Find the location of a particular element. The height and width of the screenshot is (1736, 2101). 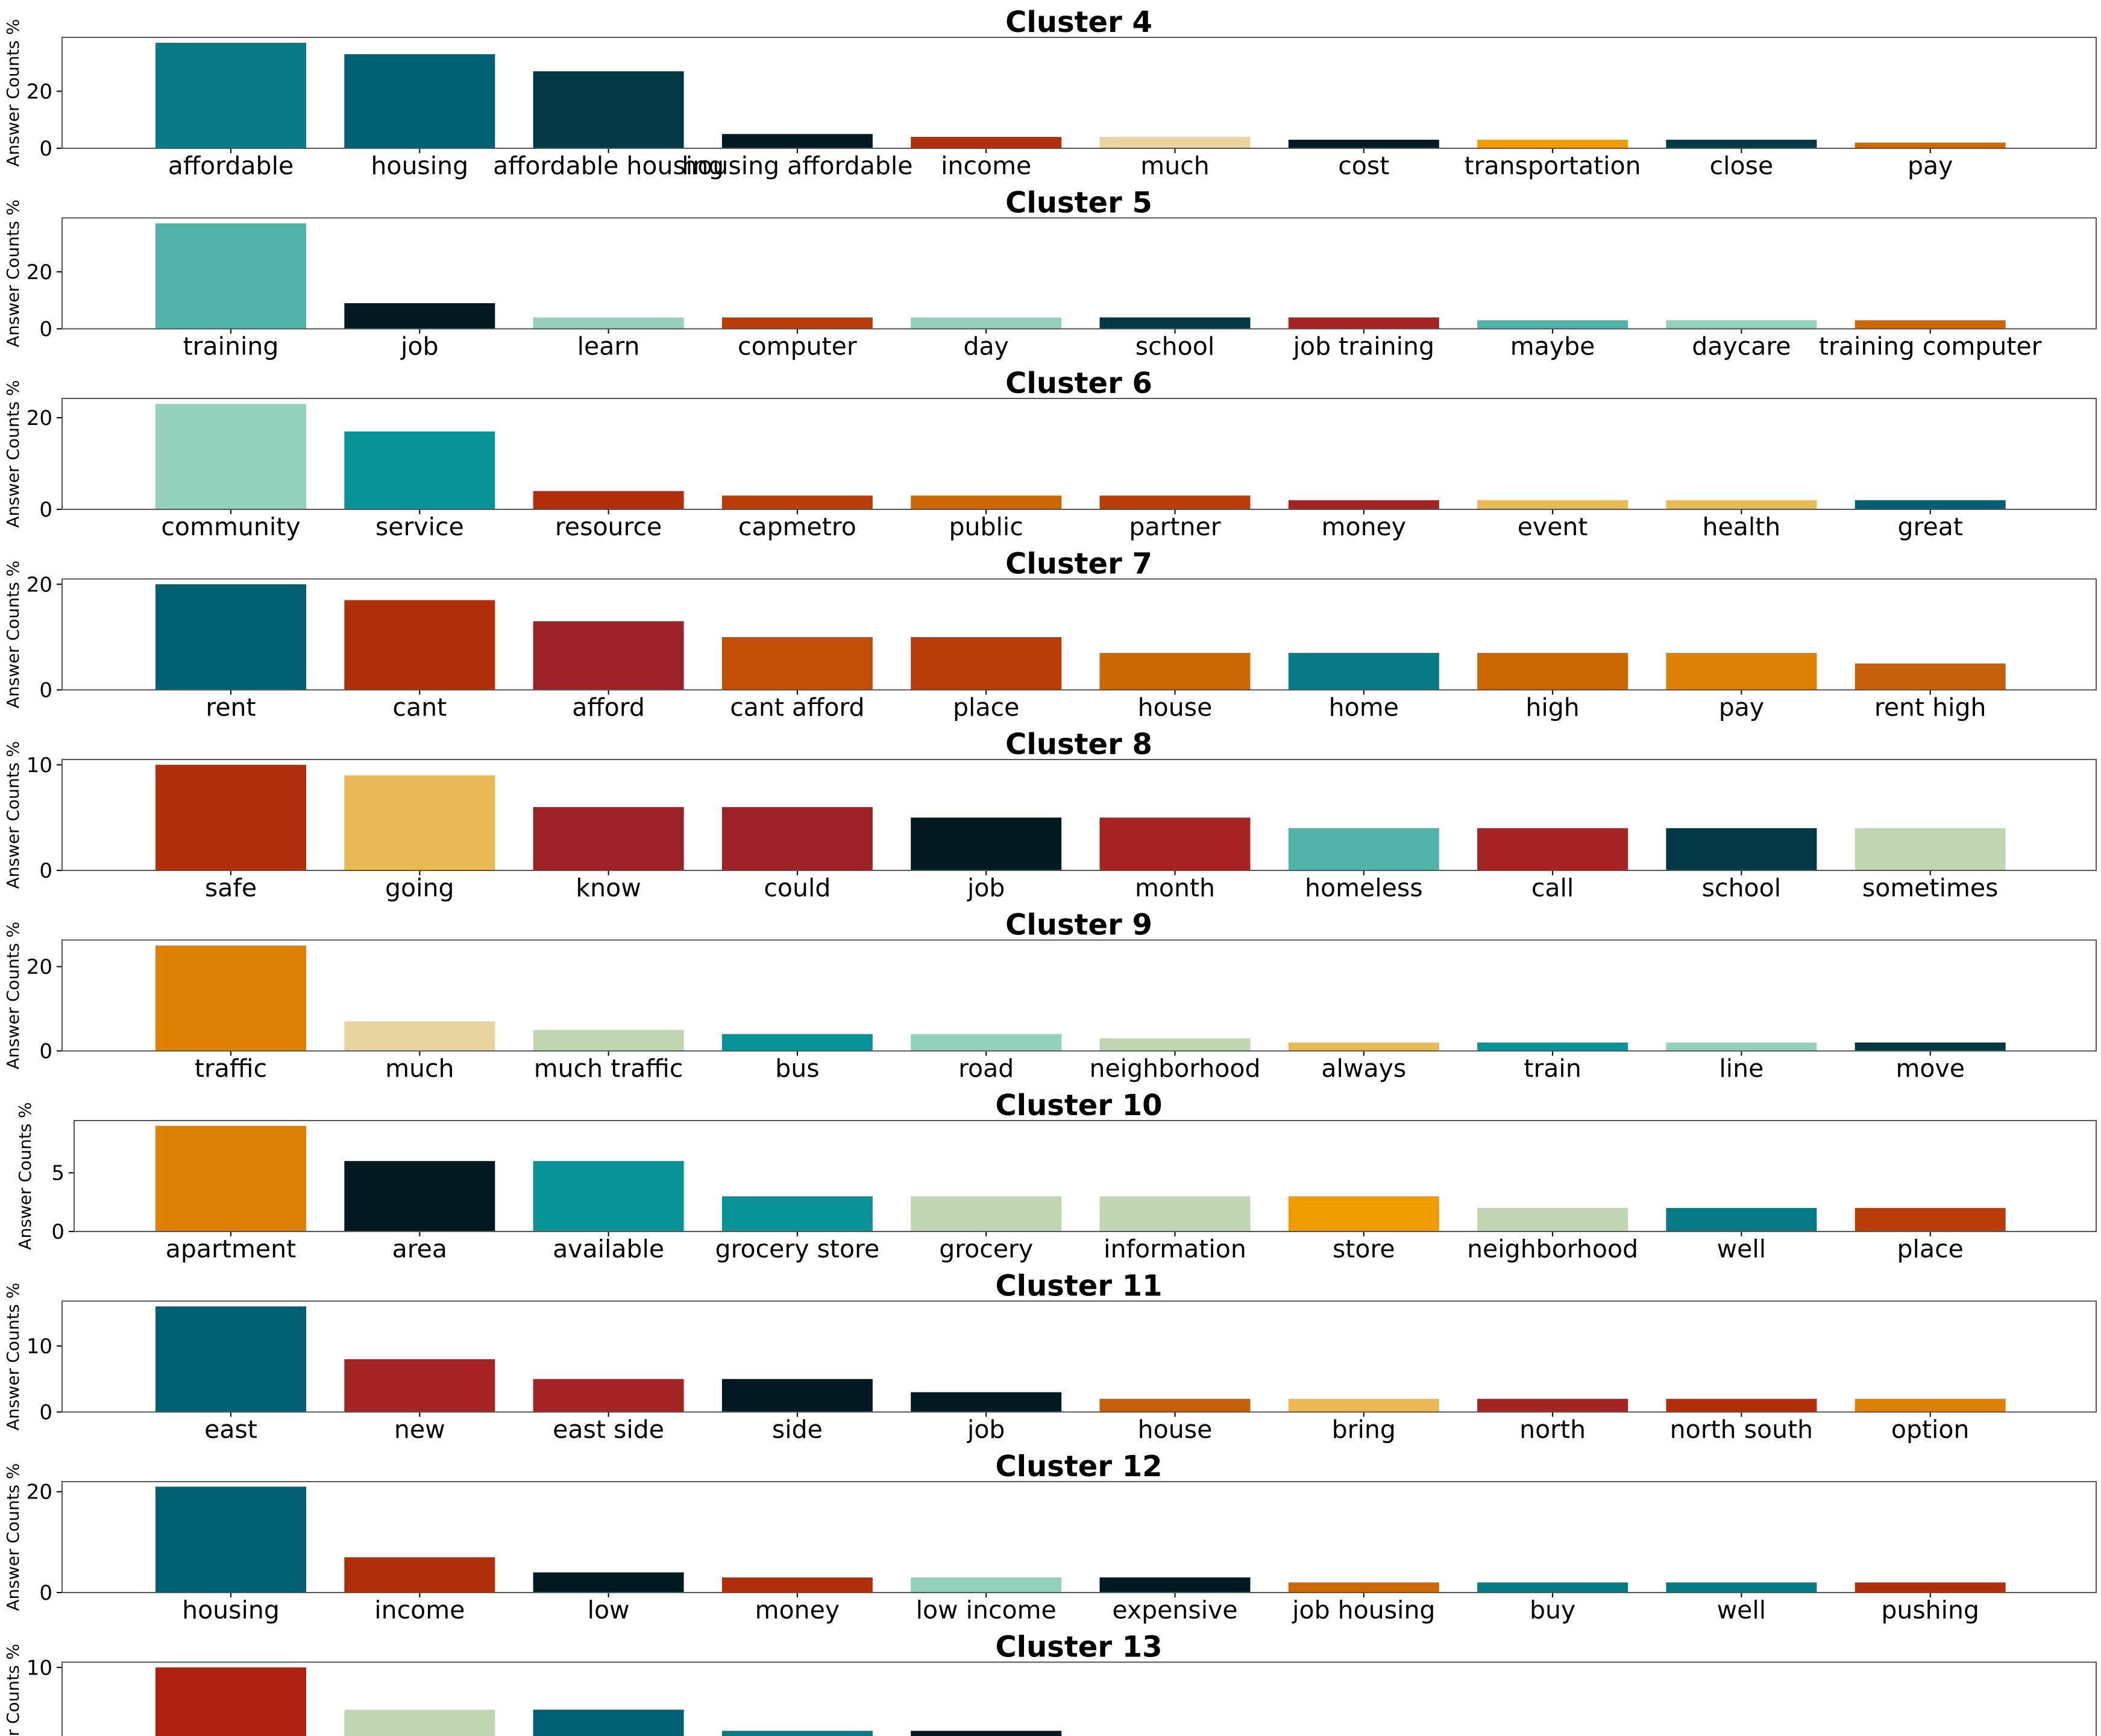

cluster-1-xtick-label: training is located at coordinates (231, 346).